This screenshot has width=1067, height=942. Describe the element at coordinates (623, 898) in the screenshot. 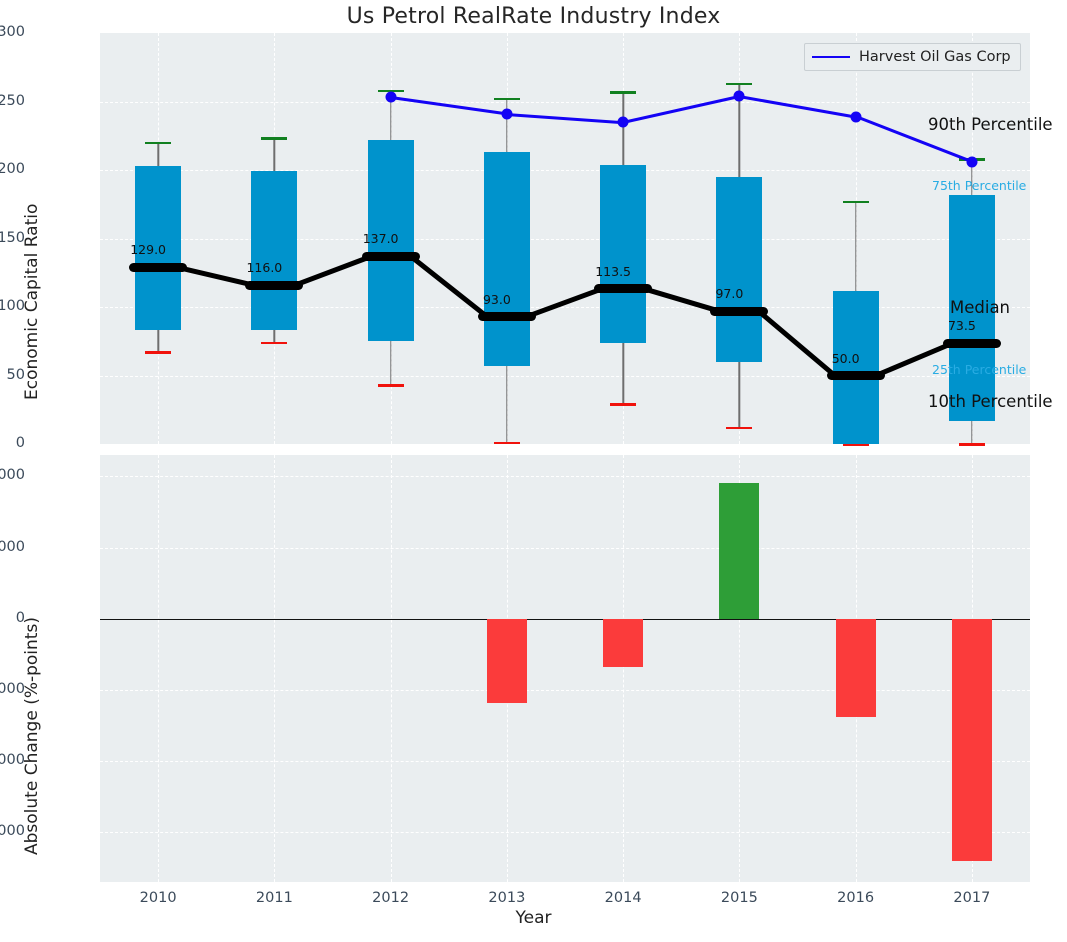

I see `x-tick-2014: 2014` at that location.